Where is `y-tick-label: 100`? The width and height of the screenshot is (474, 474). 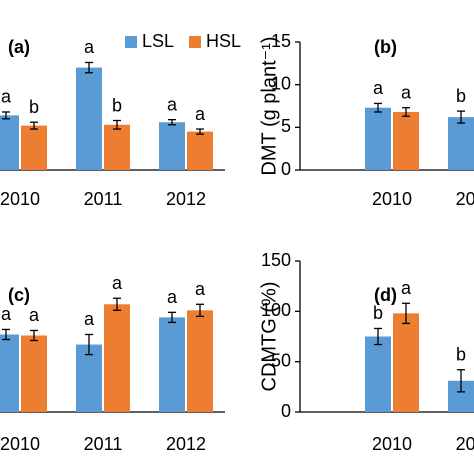 y-tick-label: 100 is located at coordinates (276, 310).